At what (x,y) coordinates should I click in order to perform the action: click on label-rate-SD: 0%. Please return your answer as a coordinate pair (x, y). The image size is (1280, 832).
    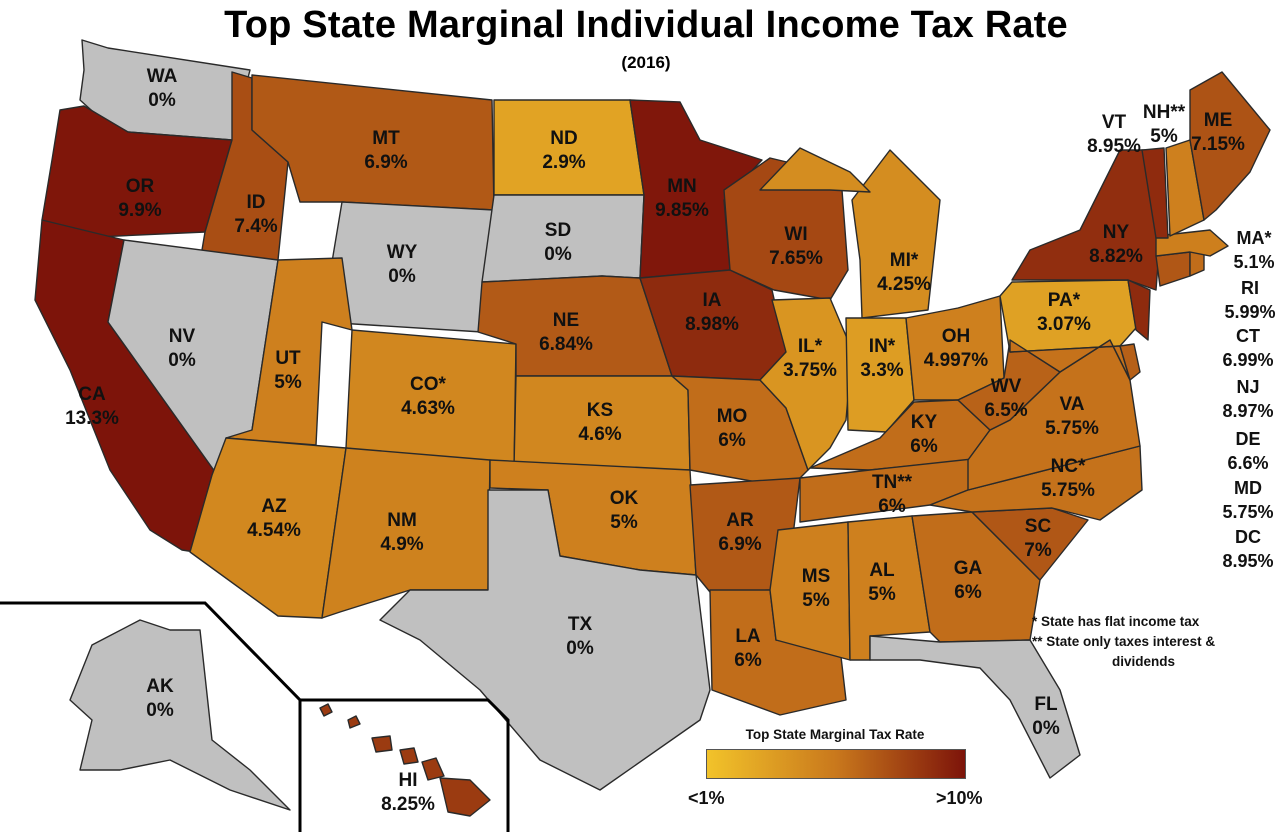
    Looking at the image, I should click on (558, 254).